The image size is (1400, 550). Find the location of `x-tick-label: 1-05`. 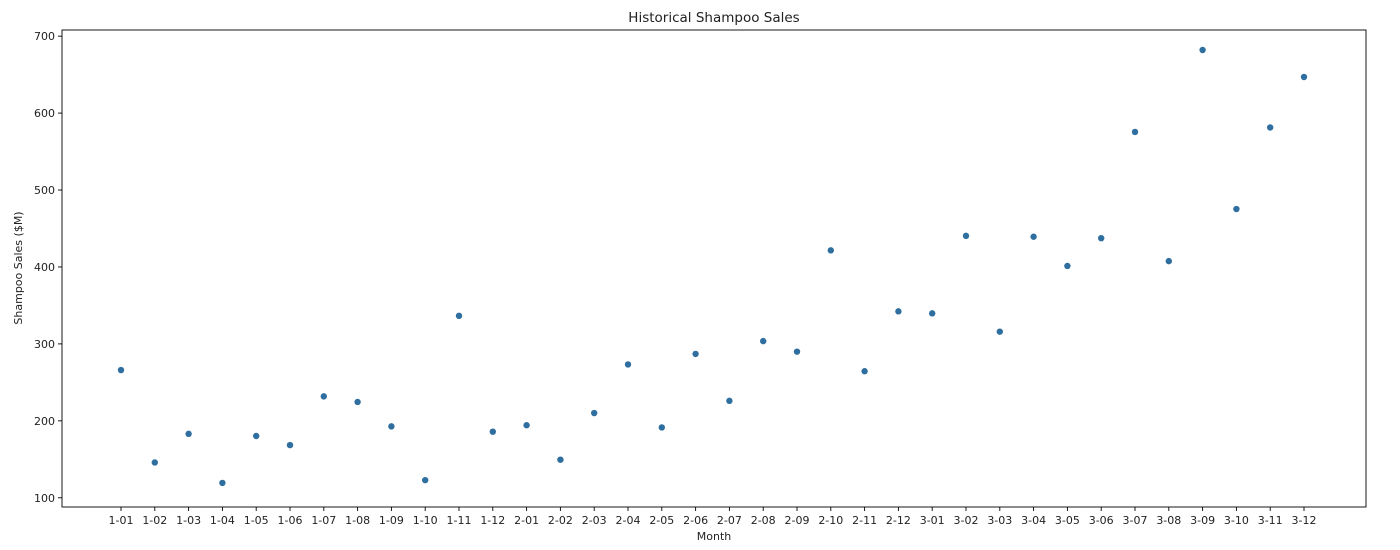

x-tick-label: 1-05 is located at coordinates (256, 520).